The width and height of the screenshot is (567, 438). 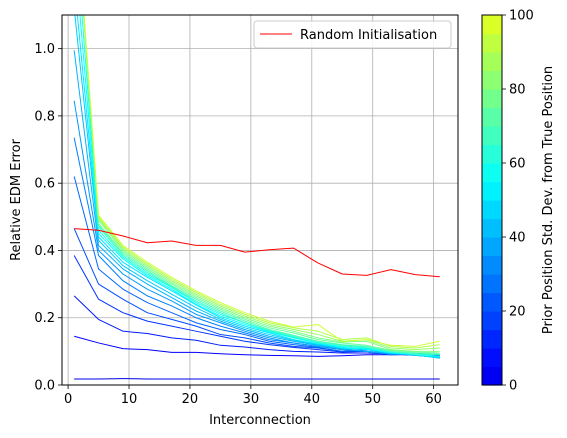 What do you see at coordinates (68, 399) in the screenshot?
I see `x-tick-label: 0` at bounding box center [68, 399].